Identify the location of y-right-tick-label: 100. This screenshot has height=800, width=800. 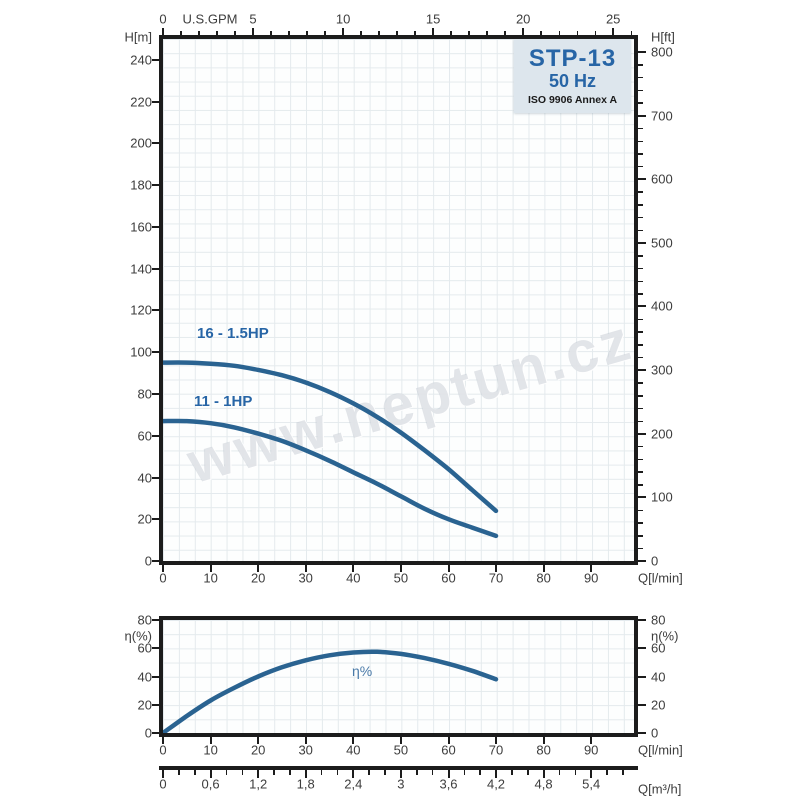
(662, 497).